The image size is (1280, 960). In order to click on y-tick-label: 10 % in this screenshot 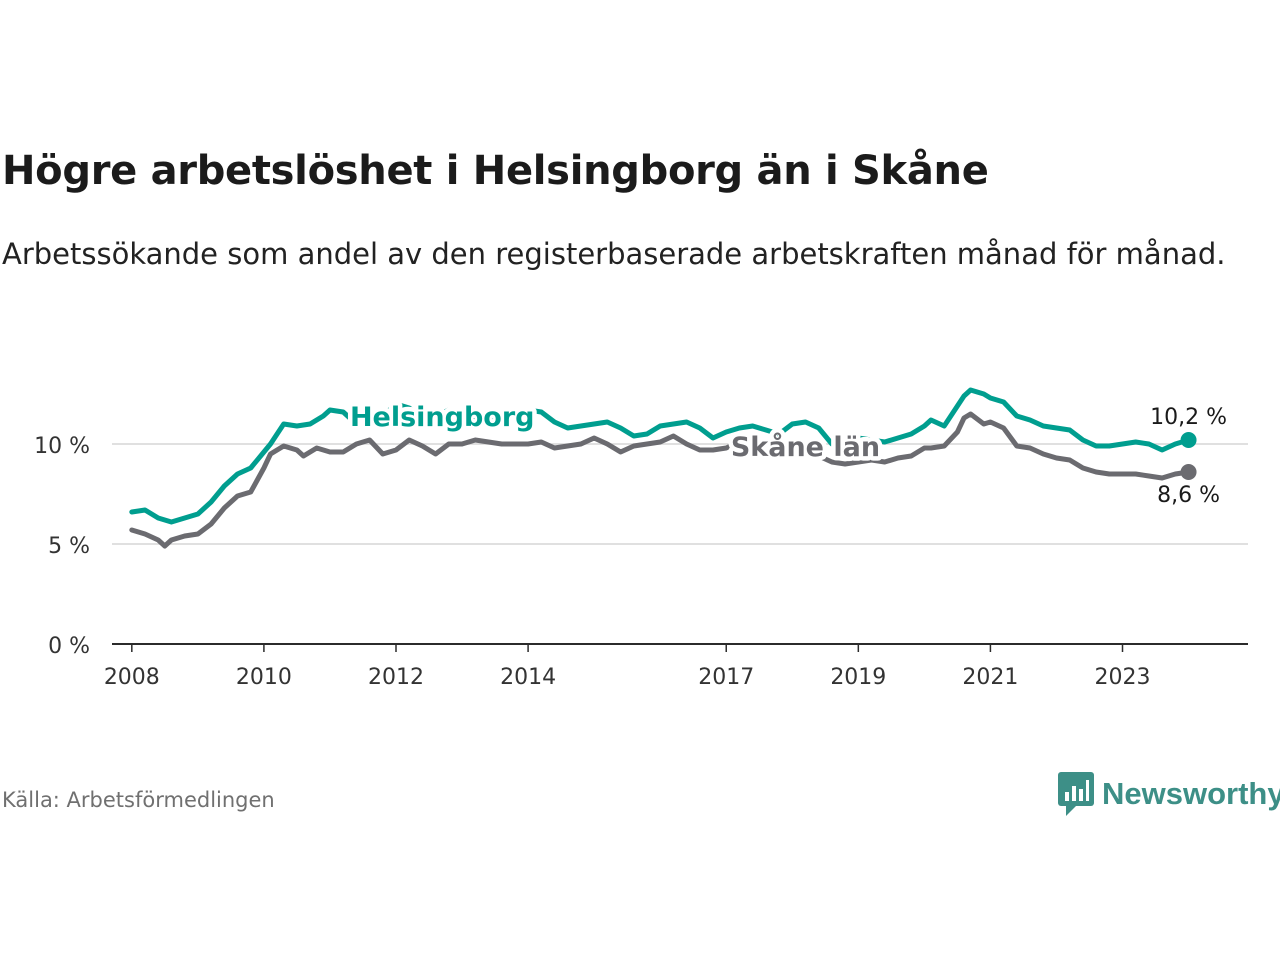, I will do `click(62, 446)`.